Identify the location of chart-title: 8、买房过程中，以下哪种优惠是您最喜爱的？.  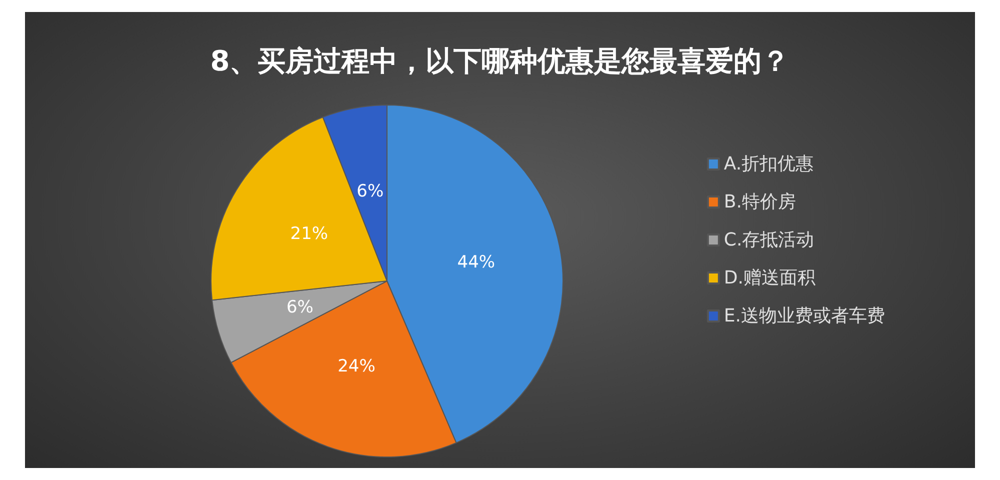
(500, 61).